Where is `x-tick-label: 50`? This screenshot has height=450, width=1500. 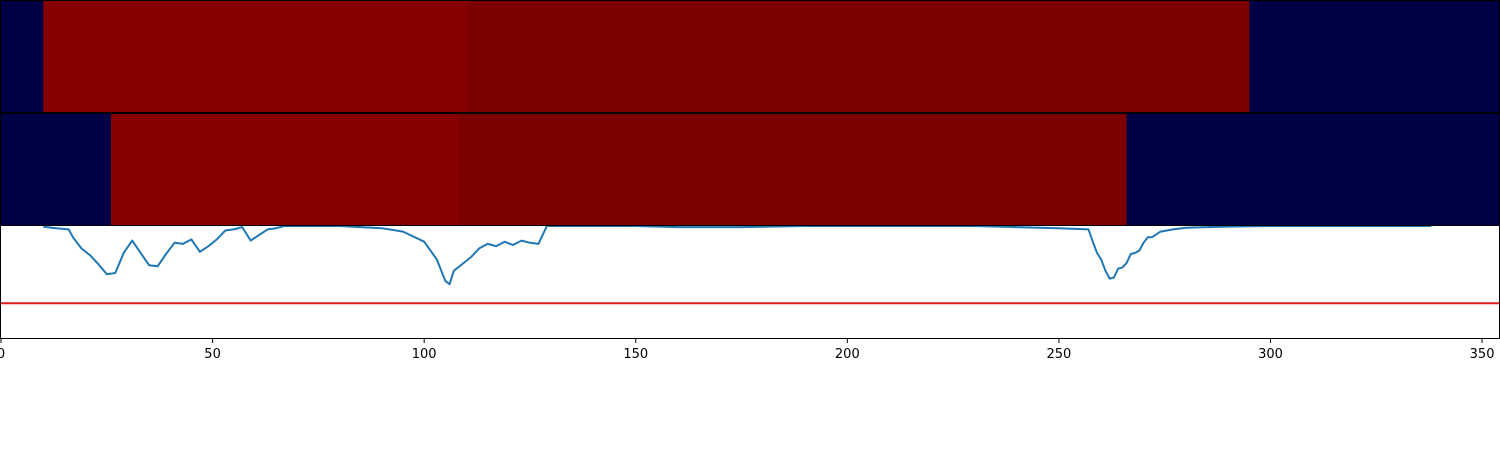
x-tick-label: 50 is located at coordinates (212, 354).